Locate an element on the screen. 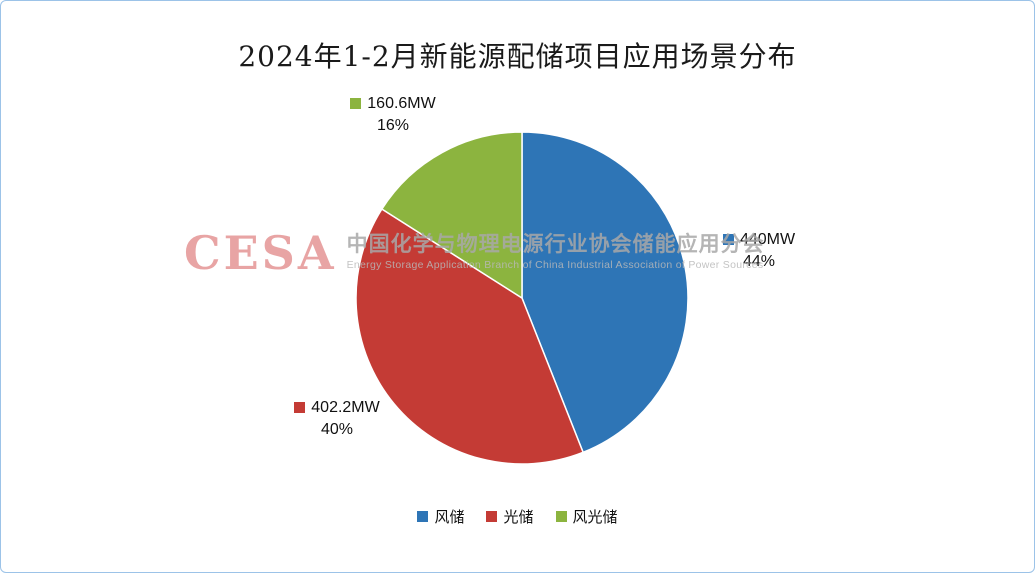 The image size is (1035, 573). legend-item-solar: 光储 is located at coordinates (510, 516).